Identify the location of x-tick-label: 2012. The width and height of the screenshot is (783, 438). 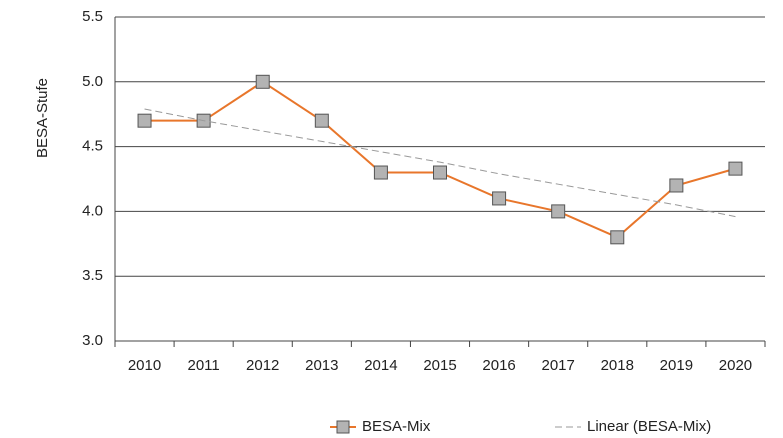
(262, 365).